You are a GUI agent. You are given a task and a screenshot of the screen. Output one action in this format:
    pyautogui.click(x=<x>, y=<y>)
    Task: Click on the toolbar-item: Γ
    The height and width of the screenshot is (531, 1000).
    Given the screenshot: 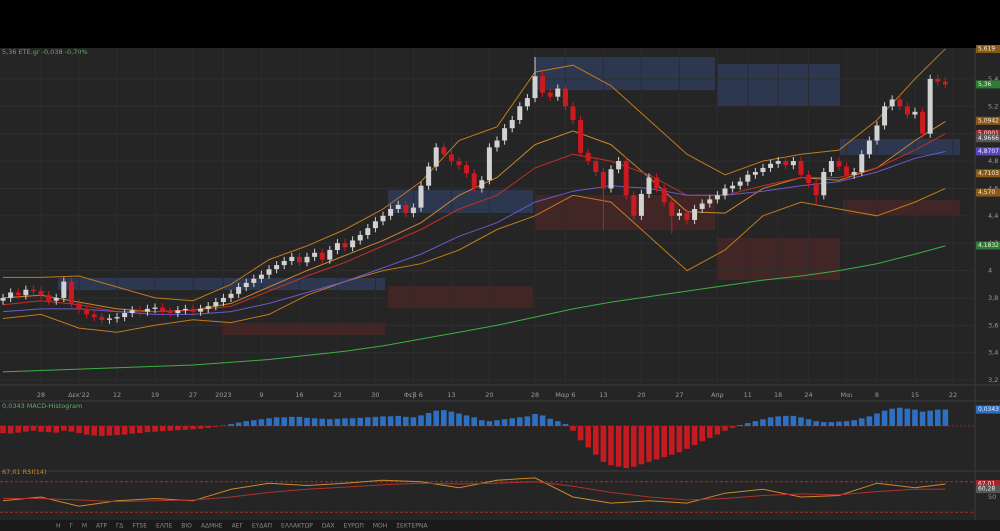 What is the action you would take?
    pyautogui.click(x=72, y=526)
    